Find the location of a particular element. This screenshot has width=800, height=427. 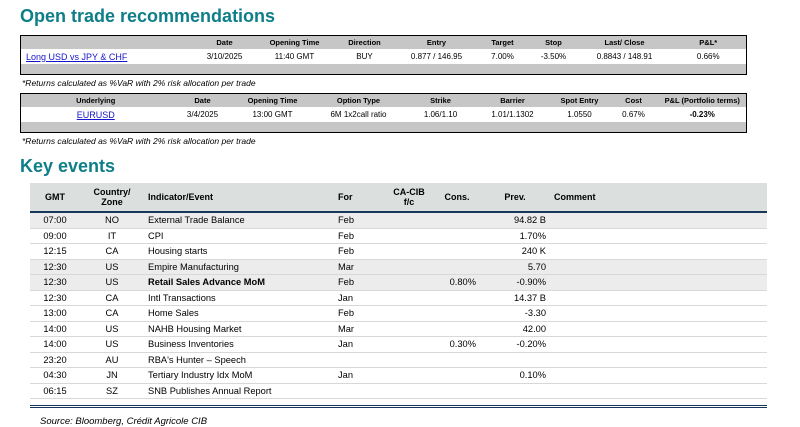

ke-for-cell: Jan is located at coordinates (359, 298).